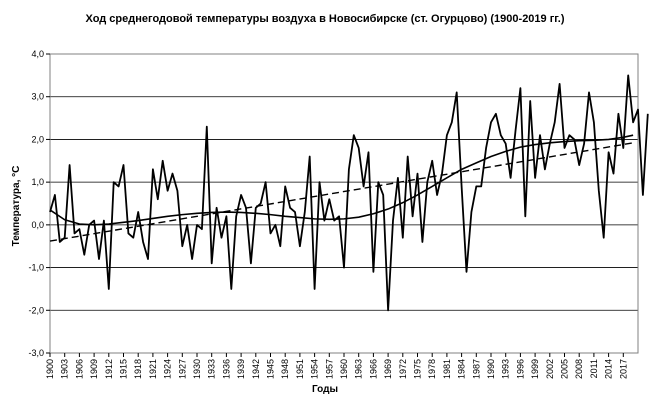 This screenshot has width=650, height=405. Describe the element at coordinates (94, 369) in the screenshot. I see `x-tick-label: 1909` at that location.